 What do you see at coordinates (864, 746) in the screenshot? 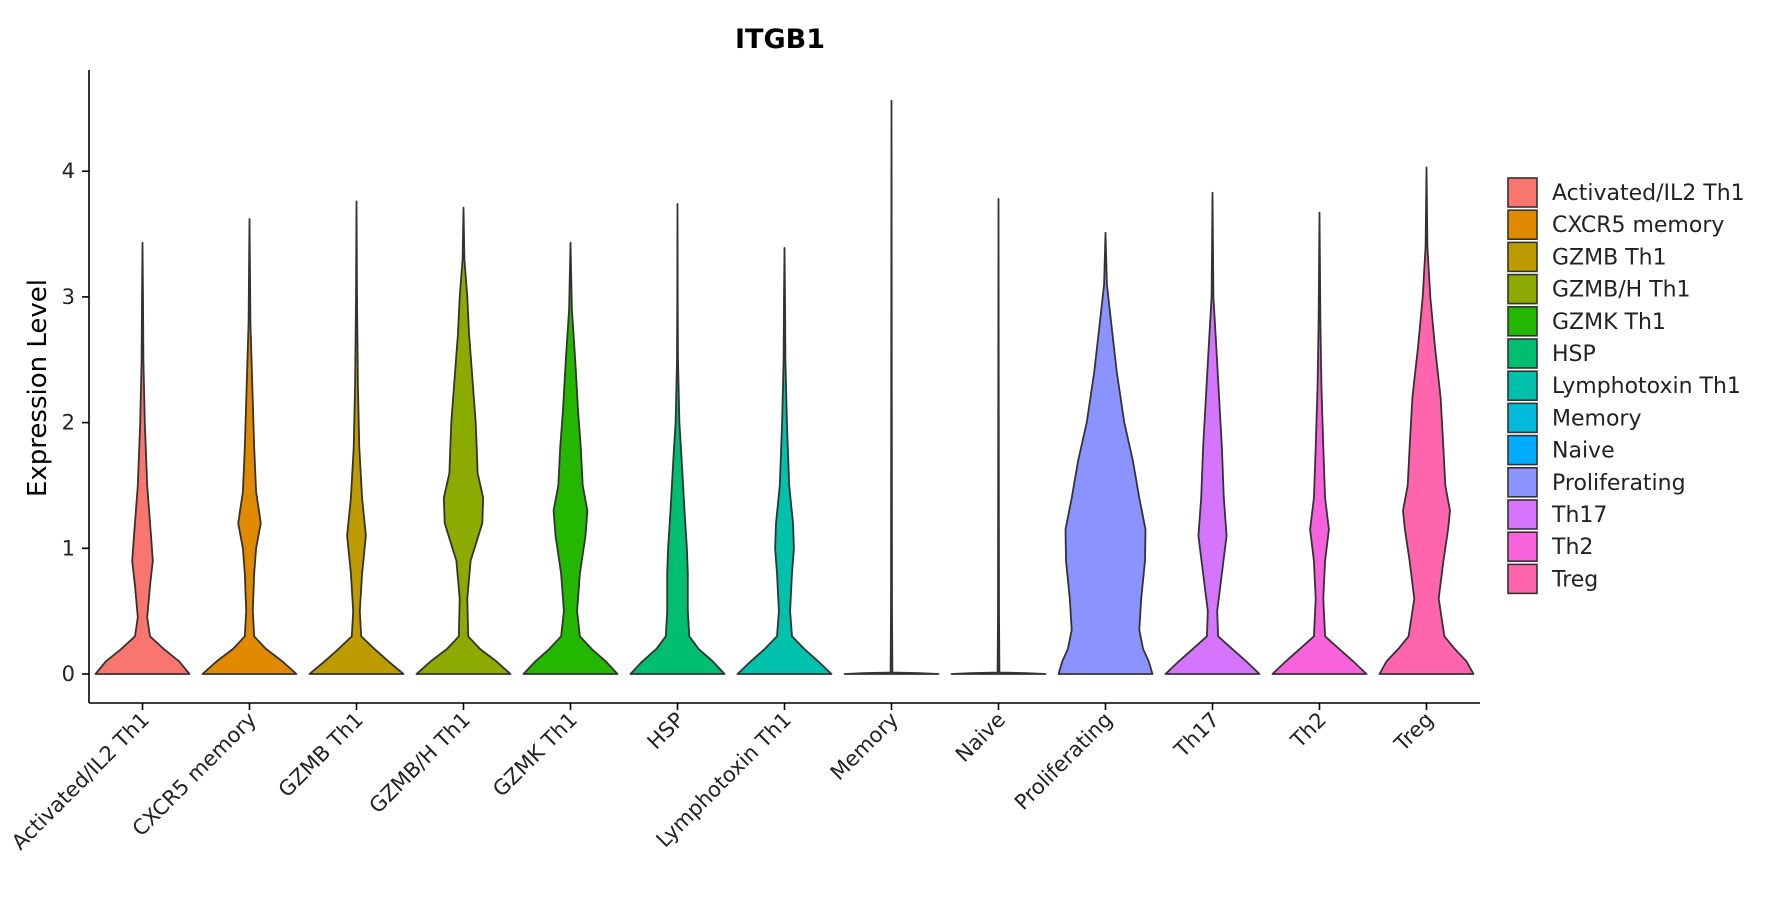
I see `x-tick-label: Memory` at bounding box center [864, 746].